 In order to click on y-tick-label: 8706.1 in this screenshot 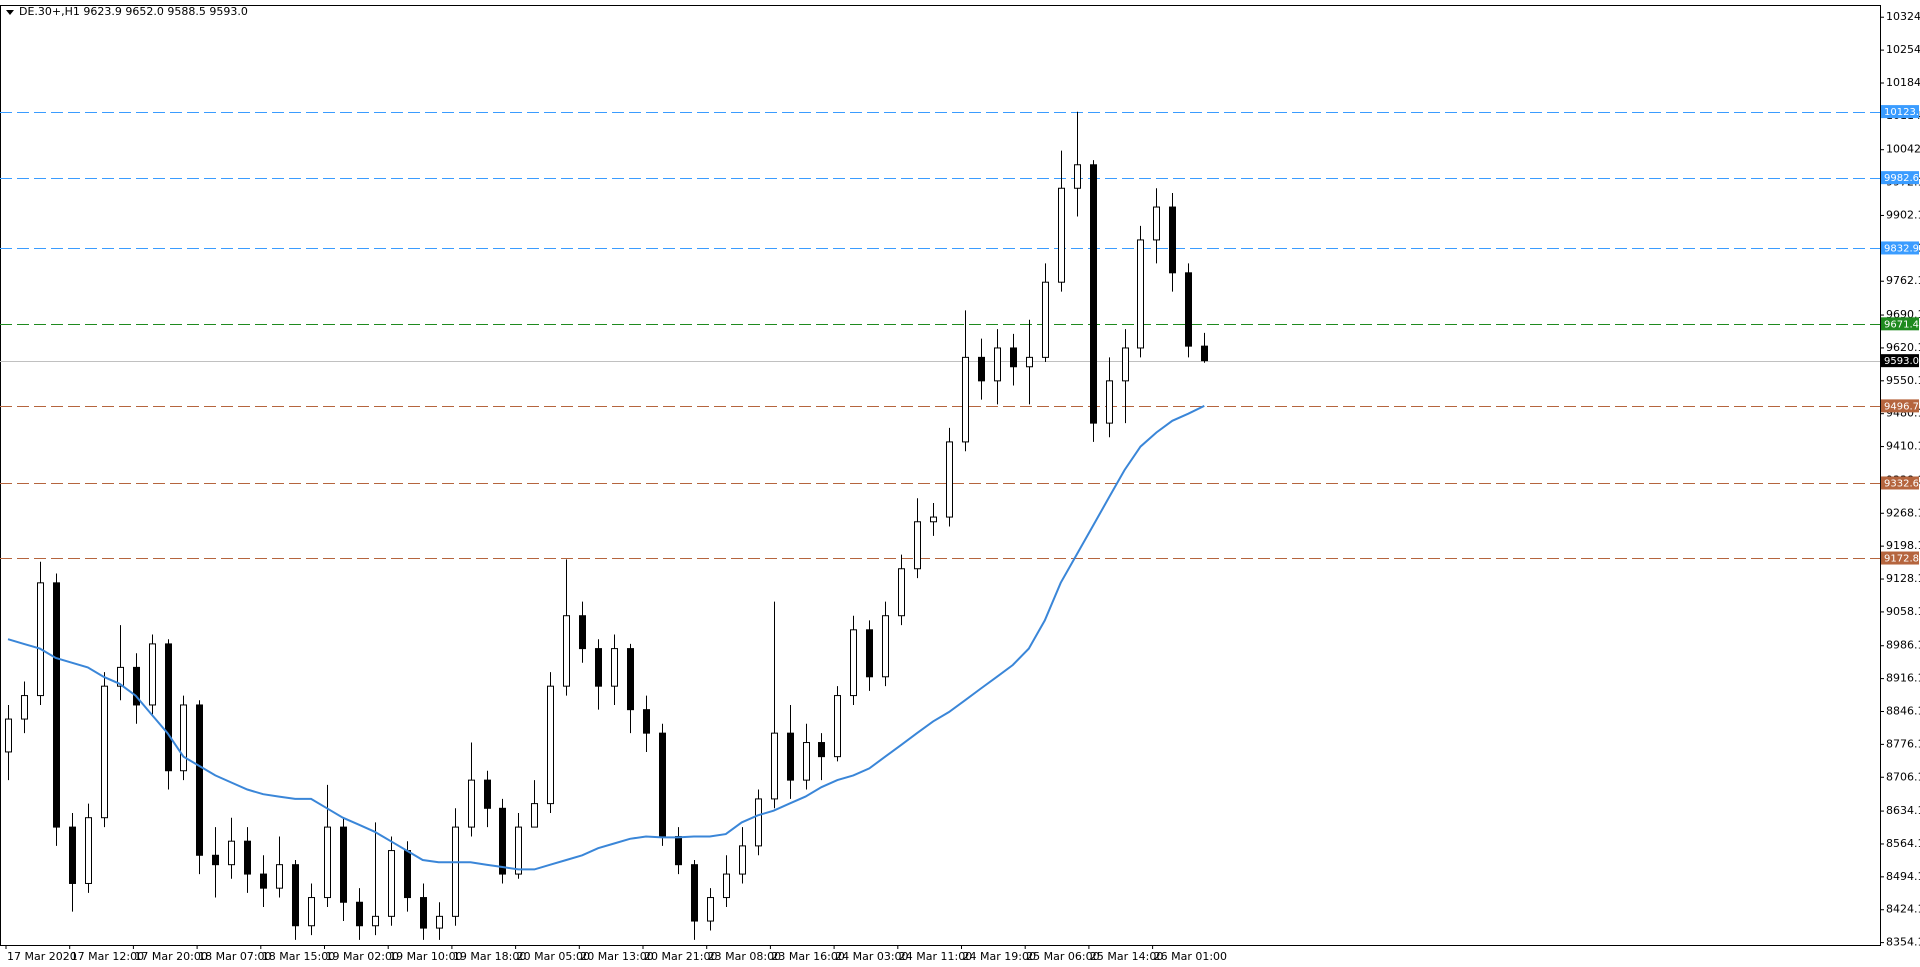, I will do `click(1903, 776)`.